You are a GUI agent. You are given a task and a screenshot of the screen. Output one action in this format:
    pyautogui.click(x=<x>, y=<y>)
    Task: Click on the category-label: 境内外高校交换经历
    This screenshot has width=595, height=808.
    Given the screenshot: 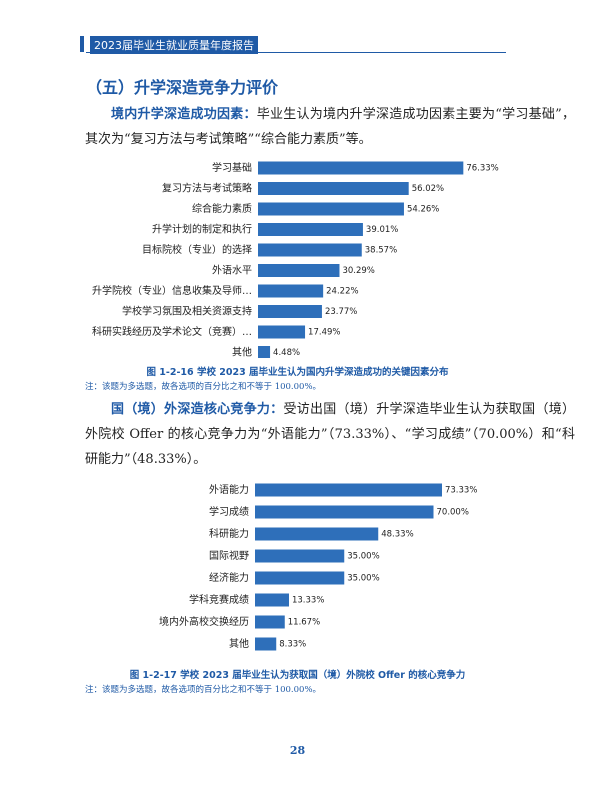 What is the action you would take?
    pyautogui.click(x=204, y=621)
    